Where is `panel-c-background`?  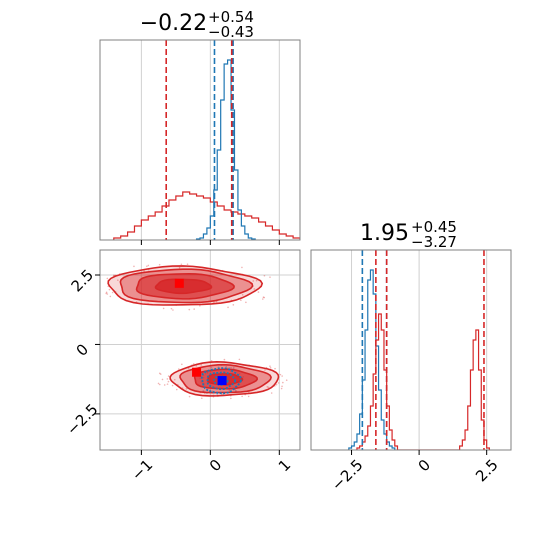
panel-c-background is located at coordinates (411, 350).